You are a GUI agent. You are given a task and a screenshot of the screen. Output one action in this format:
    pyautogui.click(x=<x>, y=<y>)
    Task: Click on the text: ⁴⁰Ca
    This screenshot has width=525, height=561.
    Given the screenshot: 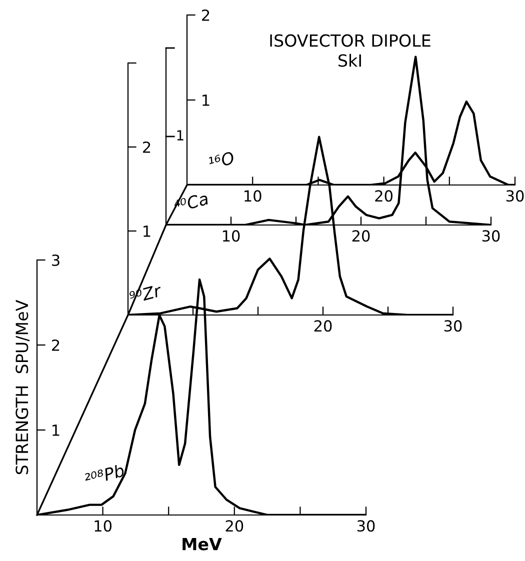 What is the action you would take?
    pyautogui.click(x=191, y=202)
    